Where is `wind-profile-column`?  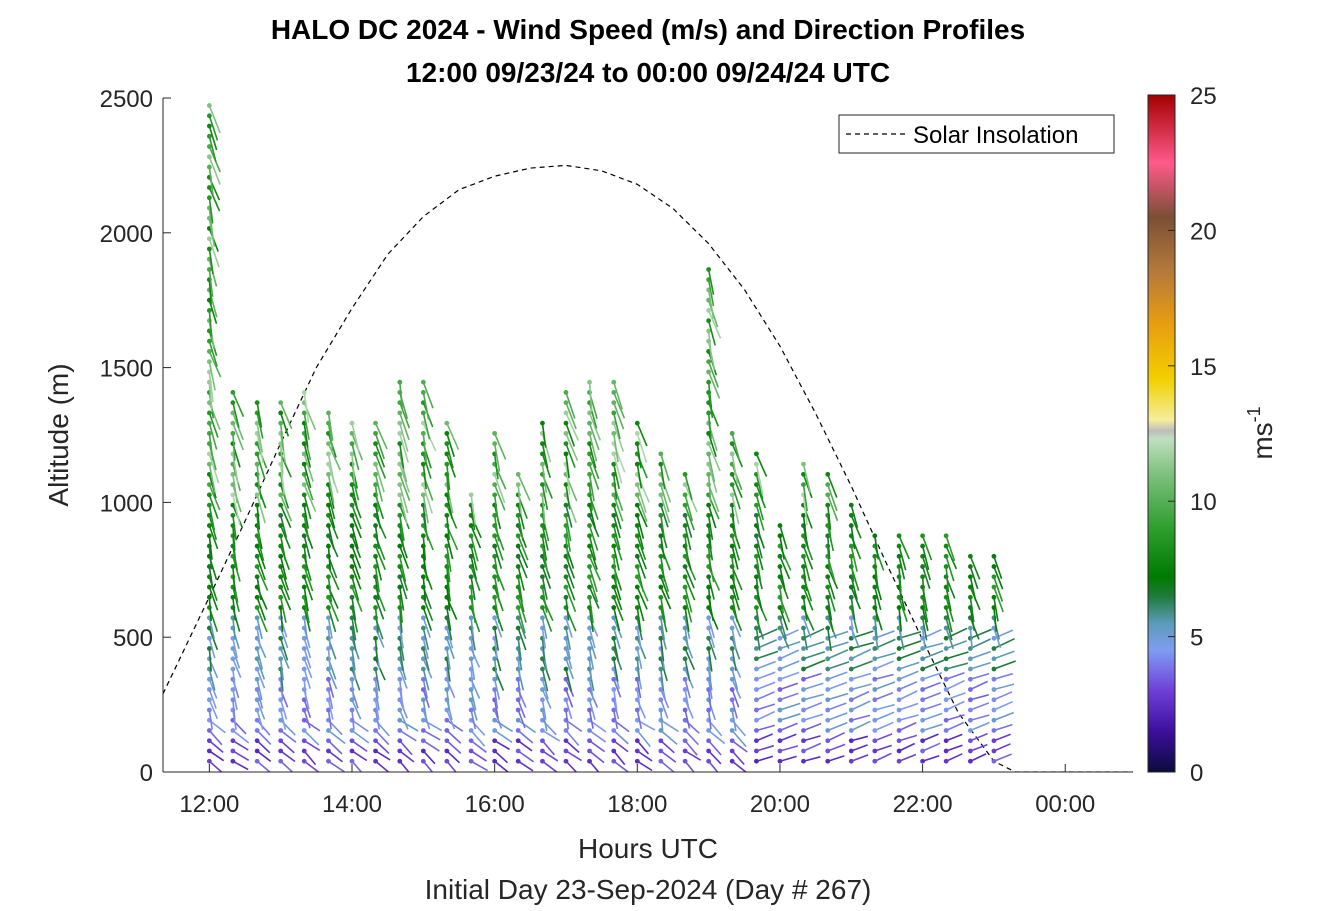 wind-profile-column is located at coordinates (766, 607).